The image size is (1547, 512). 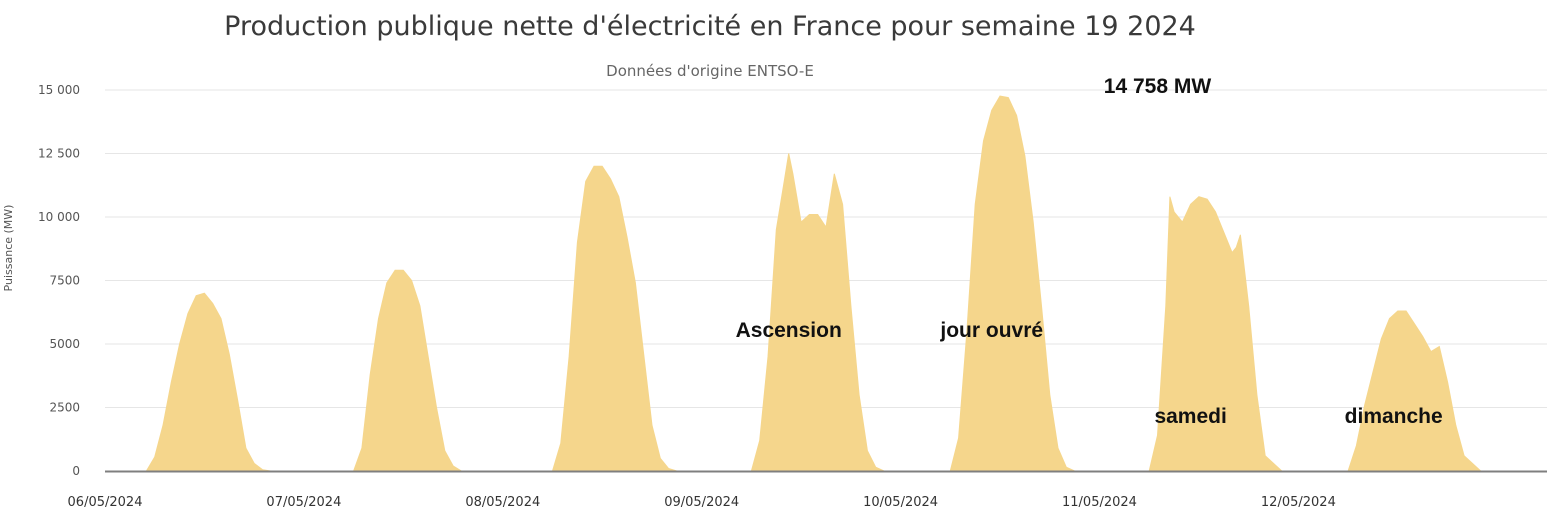 I want to click on x-tick-label: 06/05/2024, so click(x=105, y=502).